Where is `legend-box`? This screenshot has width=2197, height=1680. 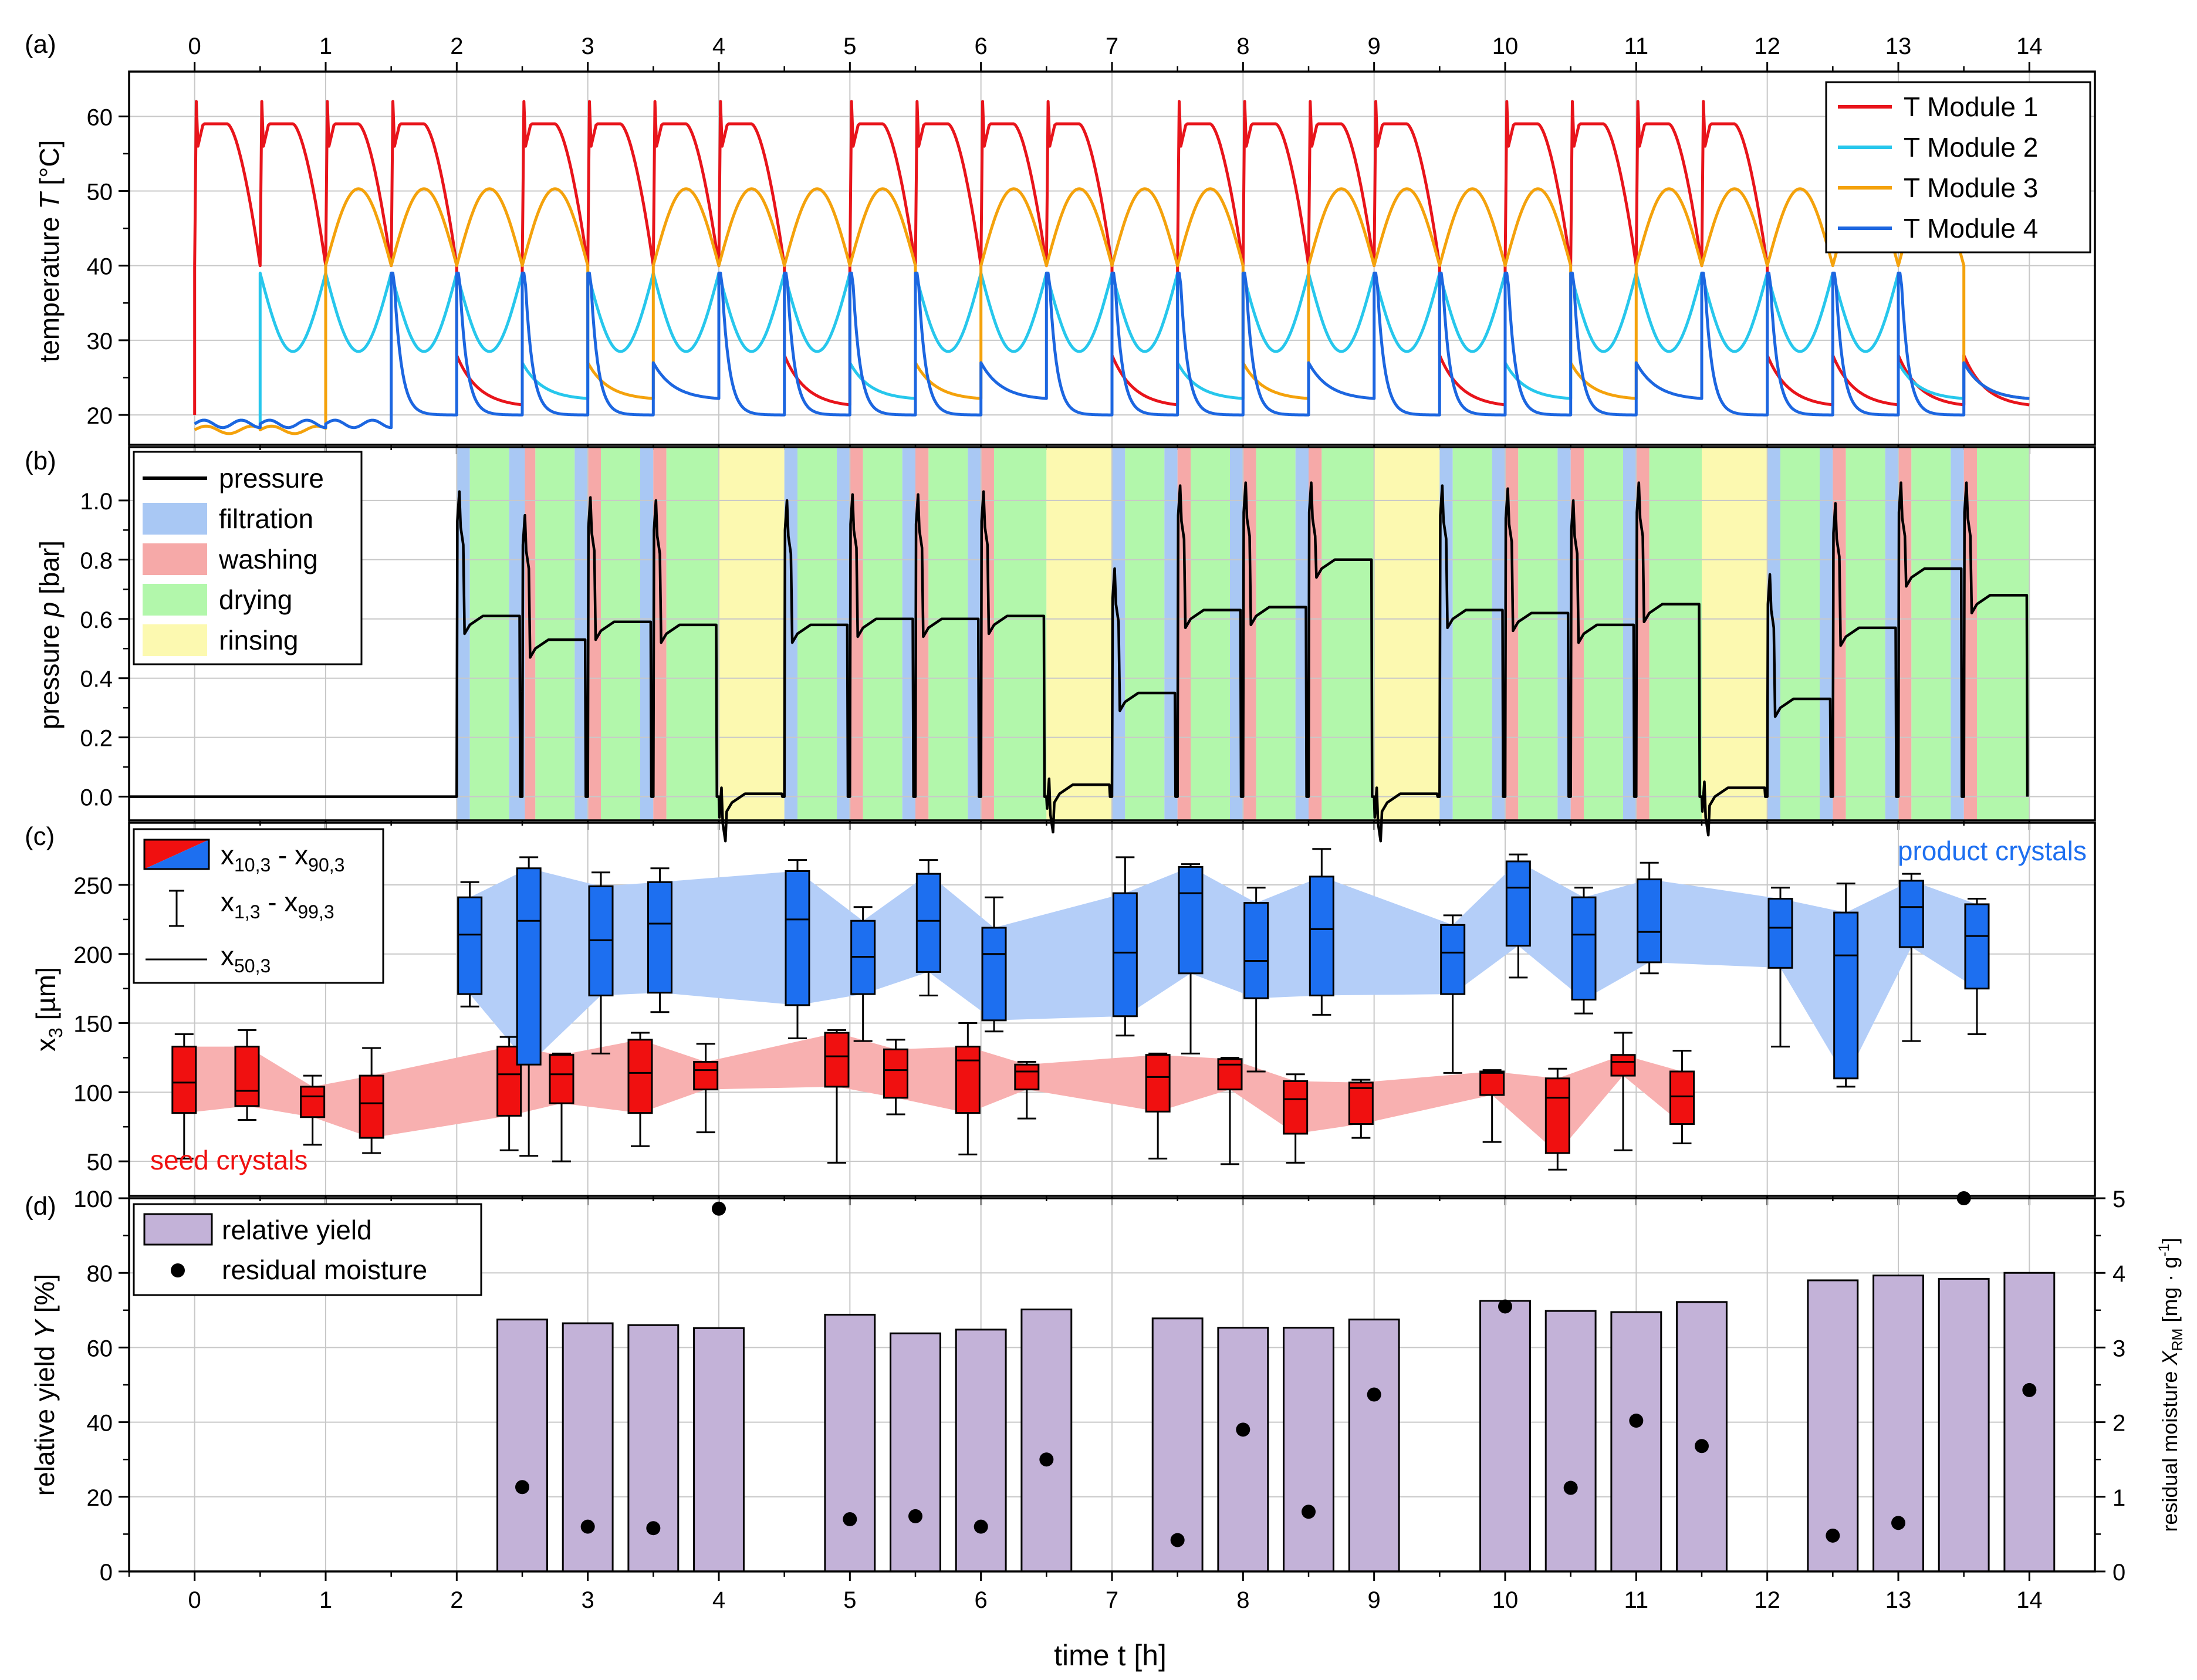 legend-box is located at coordinates (1958, 167).